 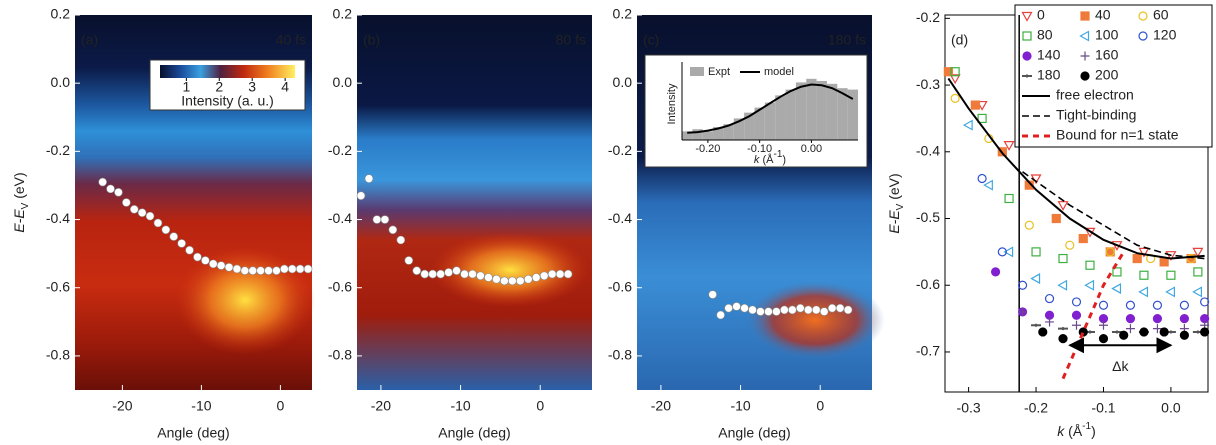 I want to click on colorbar-tick-label: 3, so click(x=252, y=87).